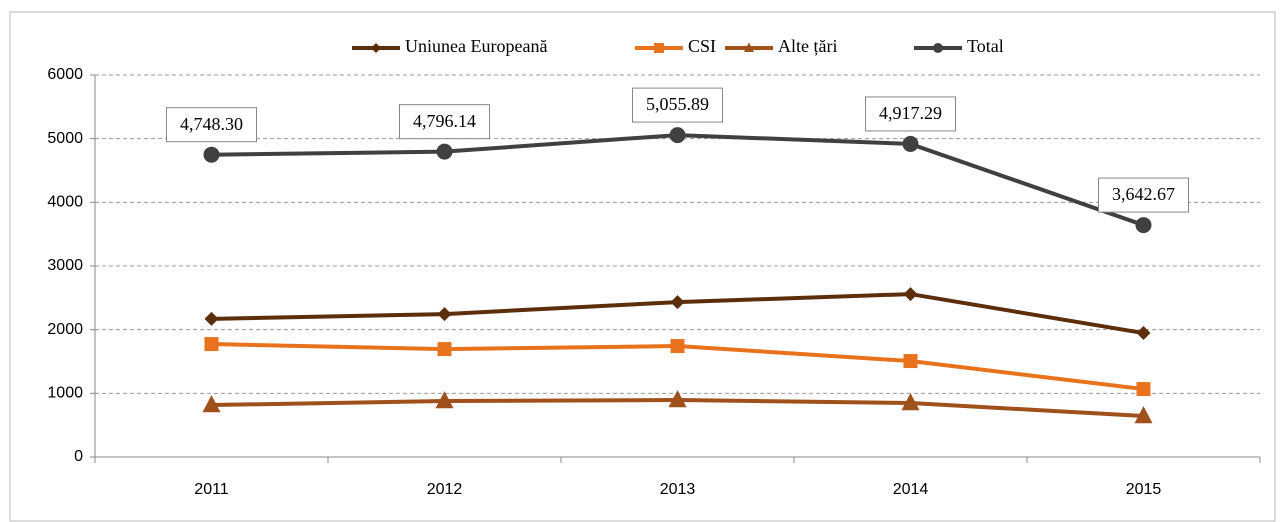 This screenshot has width=1283, height=522. What do you see at coordinates (65, 265) in the screenshot?
I see `y-tick-label: 3000` at bounding box center [65, 265].